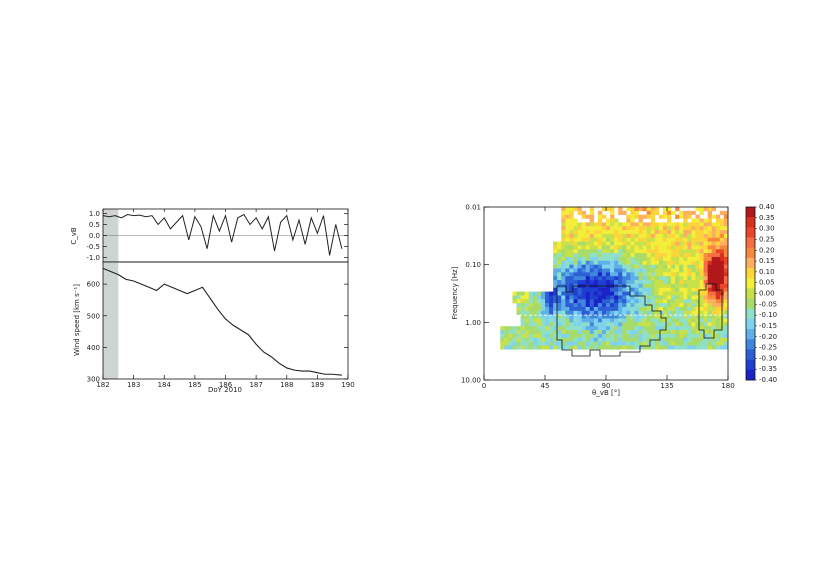 The image size is (830, 587). What do you see at coordinates (74, 236) in the screenshot?
I see `cvb-y-axis-label: C_vB` at bounding box center [74, 236].